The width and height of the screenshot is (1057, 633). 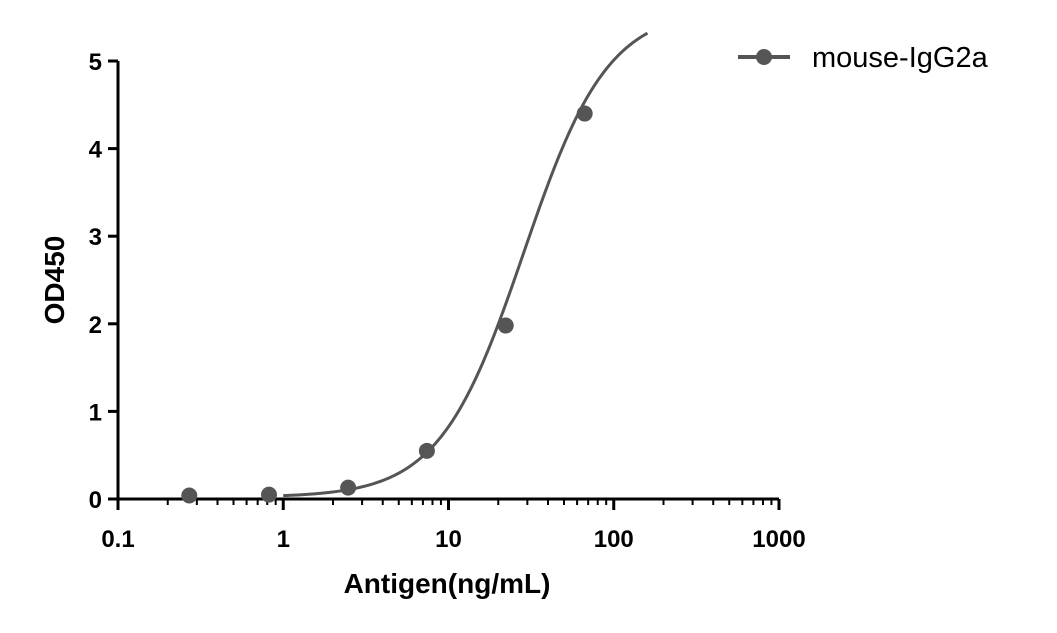 I want to click on y-tick-label: 0, so click(x=95, y=500).